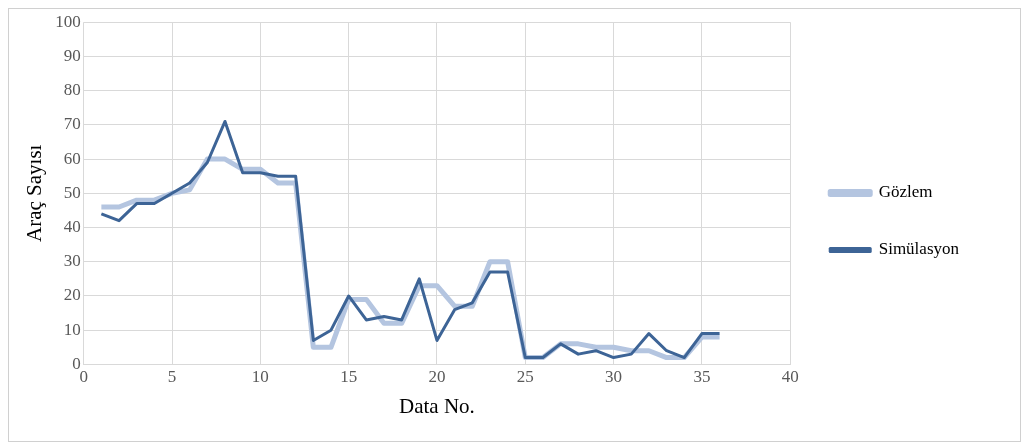 The image size is (1027, 448). What do you see at coordinates (905, 192) in the screenshot?
I see `legend-label: Gözlem` at bounding box center [905, 192].